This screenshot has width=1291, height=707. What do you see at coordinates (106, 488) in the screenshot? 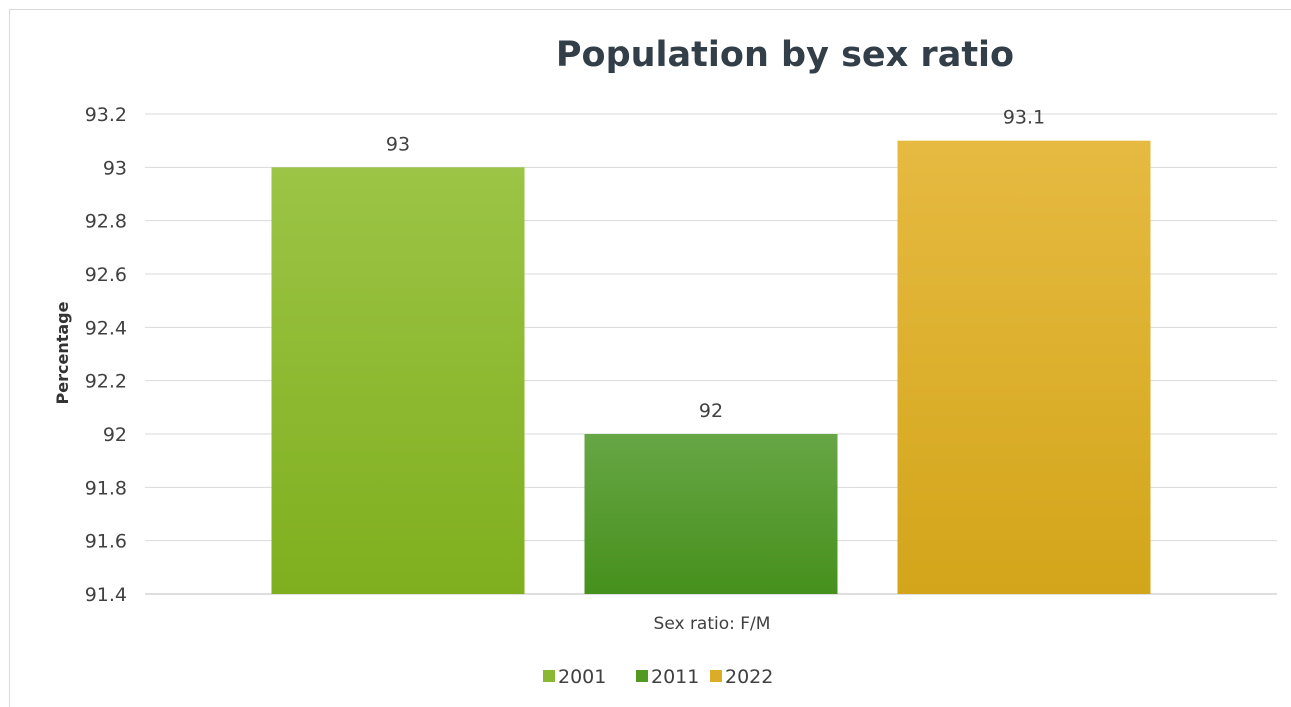
I see `y-tick-label: 91.8` at bounding box center [106, 488].